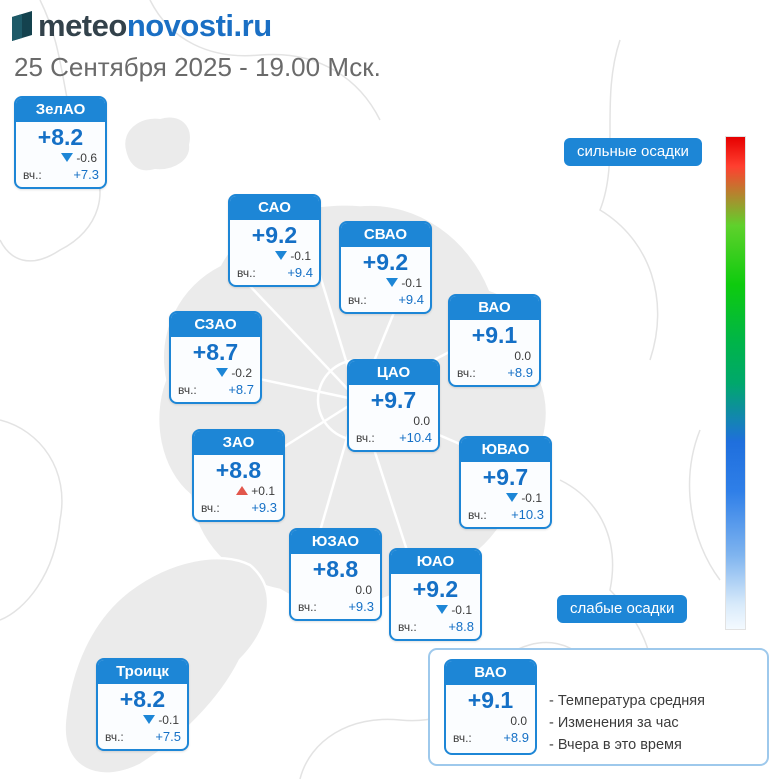  I want to click on district-card-cao: ЦАО +9.7 0.0 вч.: +10.4, so click(393, 405).